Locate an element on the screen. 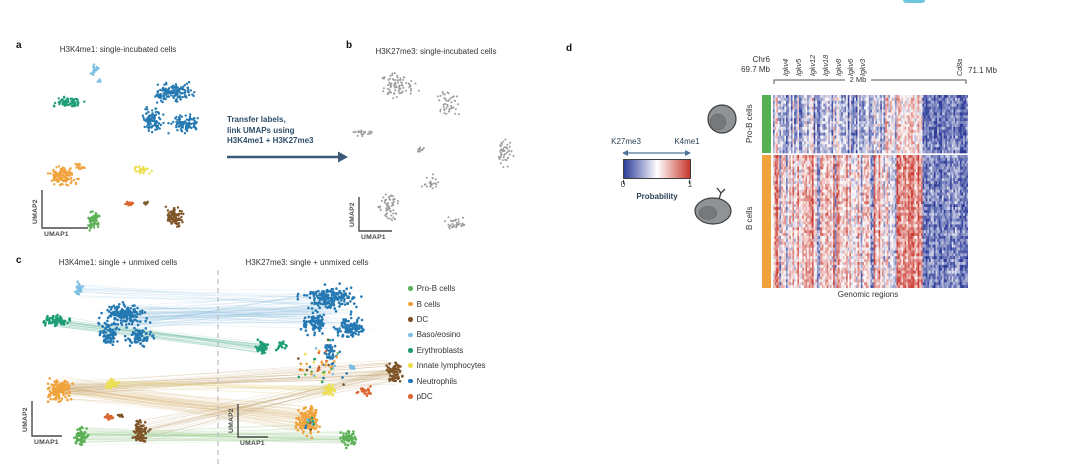 Image resolution: width=1080 pixels, height=476 pixels. transfer-annotation-line1: Transfer labels, is located at coordinates (256, 119).